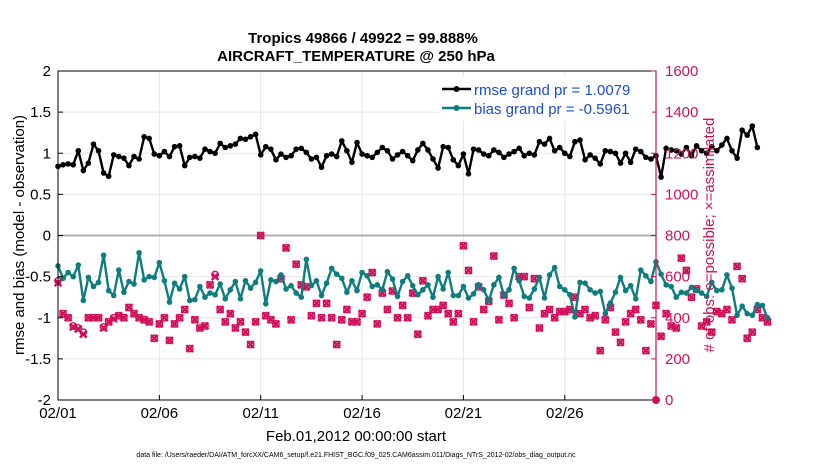  I want to click on y-right-tick-label: 1200, so click(681, 153).